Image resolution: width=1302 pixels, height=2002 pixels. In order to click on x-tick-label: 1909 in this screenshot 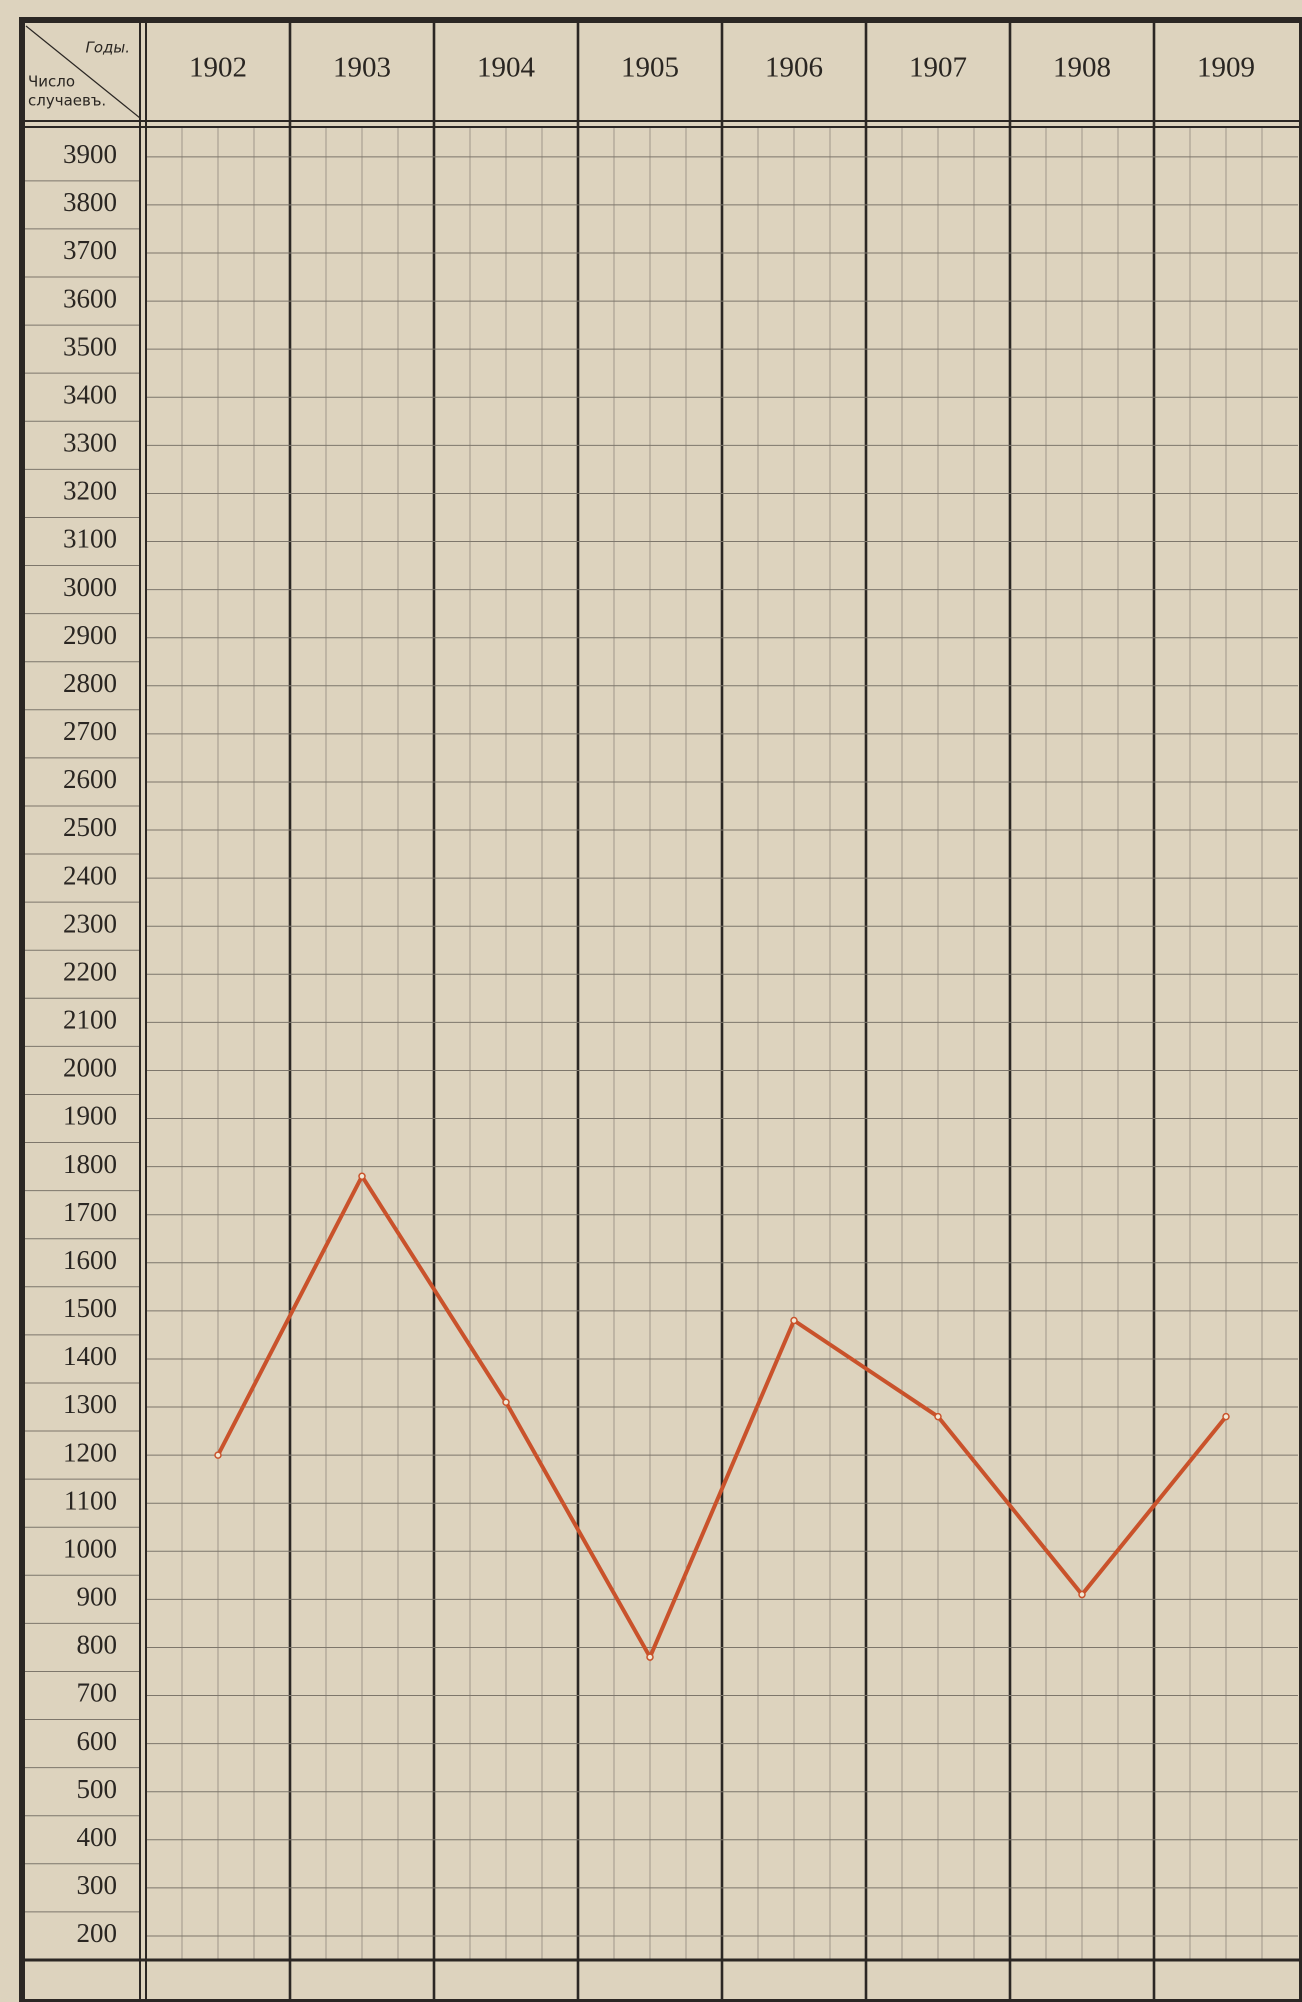, I will do `click(1226, 68)`.